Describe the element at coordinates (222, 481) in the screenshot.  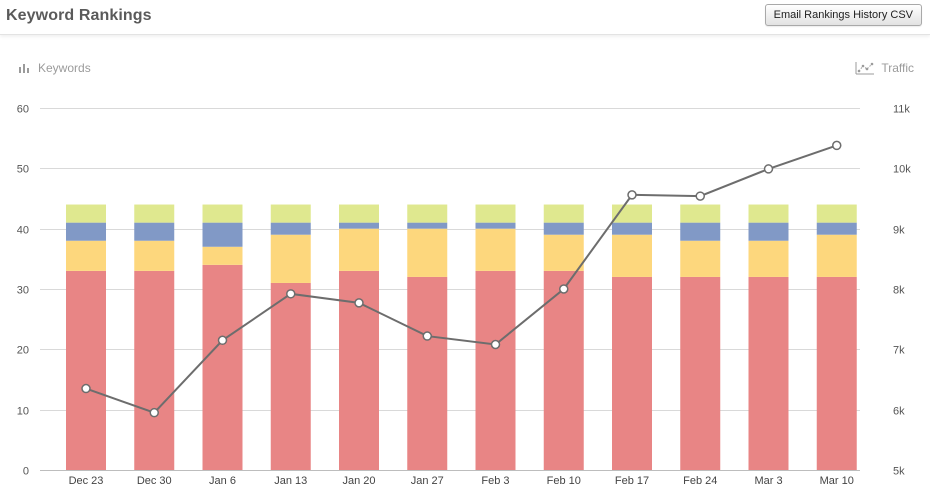
I see `x-axis-tick: Jan 6` at that location.